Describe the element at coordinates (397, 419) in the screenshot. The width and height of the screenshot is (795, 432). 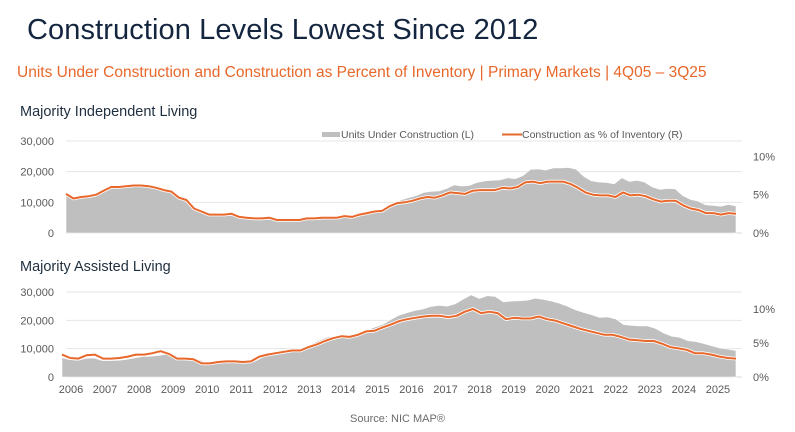
I see `source-note: Source: NIC MAP®` at that location.